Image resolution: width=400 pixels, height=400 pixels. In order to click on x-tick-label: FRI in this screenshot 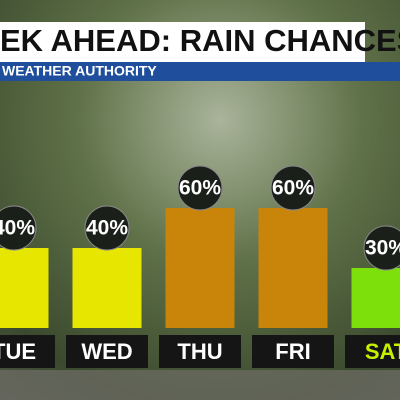, I will do `click(292, 351)`.